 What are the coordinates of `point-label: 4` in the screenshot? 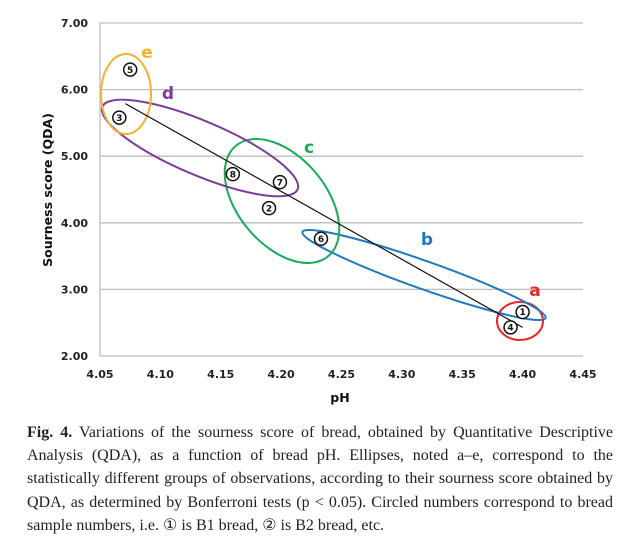 It's located at (510, 329).